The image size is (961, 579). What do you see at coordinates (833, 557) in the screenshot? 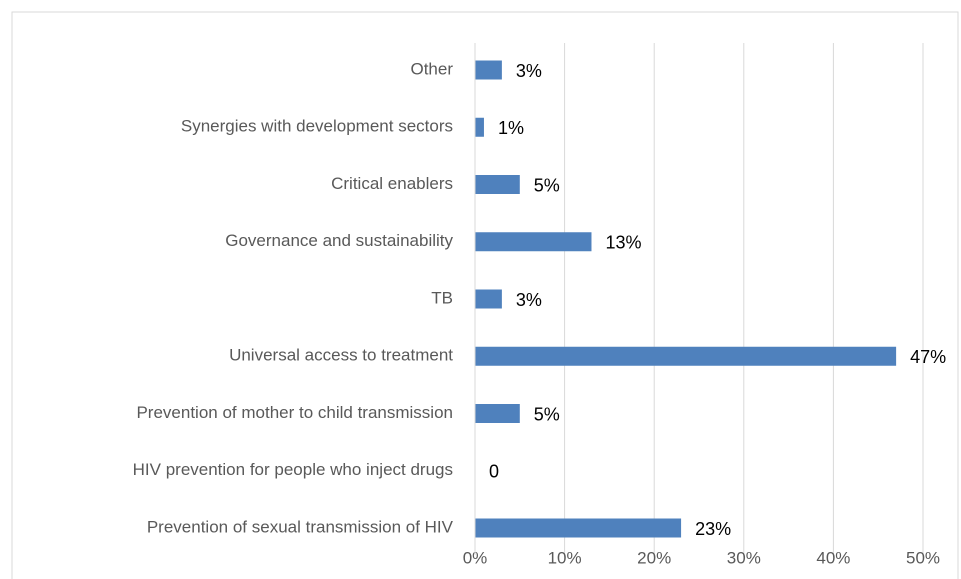
I see `x-tick-label: 40%` at bounding box center [833, 557].